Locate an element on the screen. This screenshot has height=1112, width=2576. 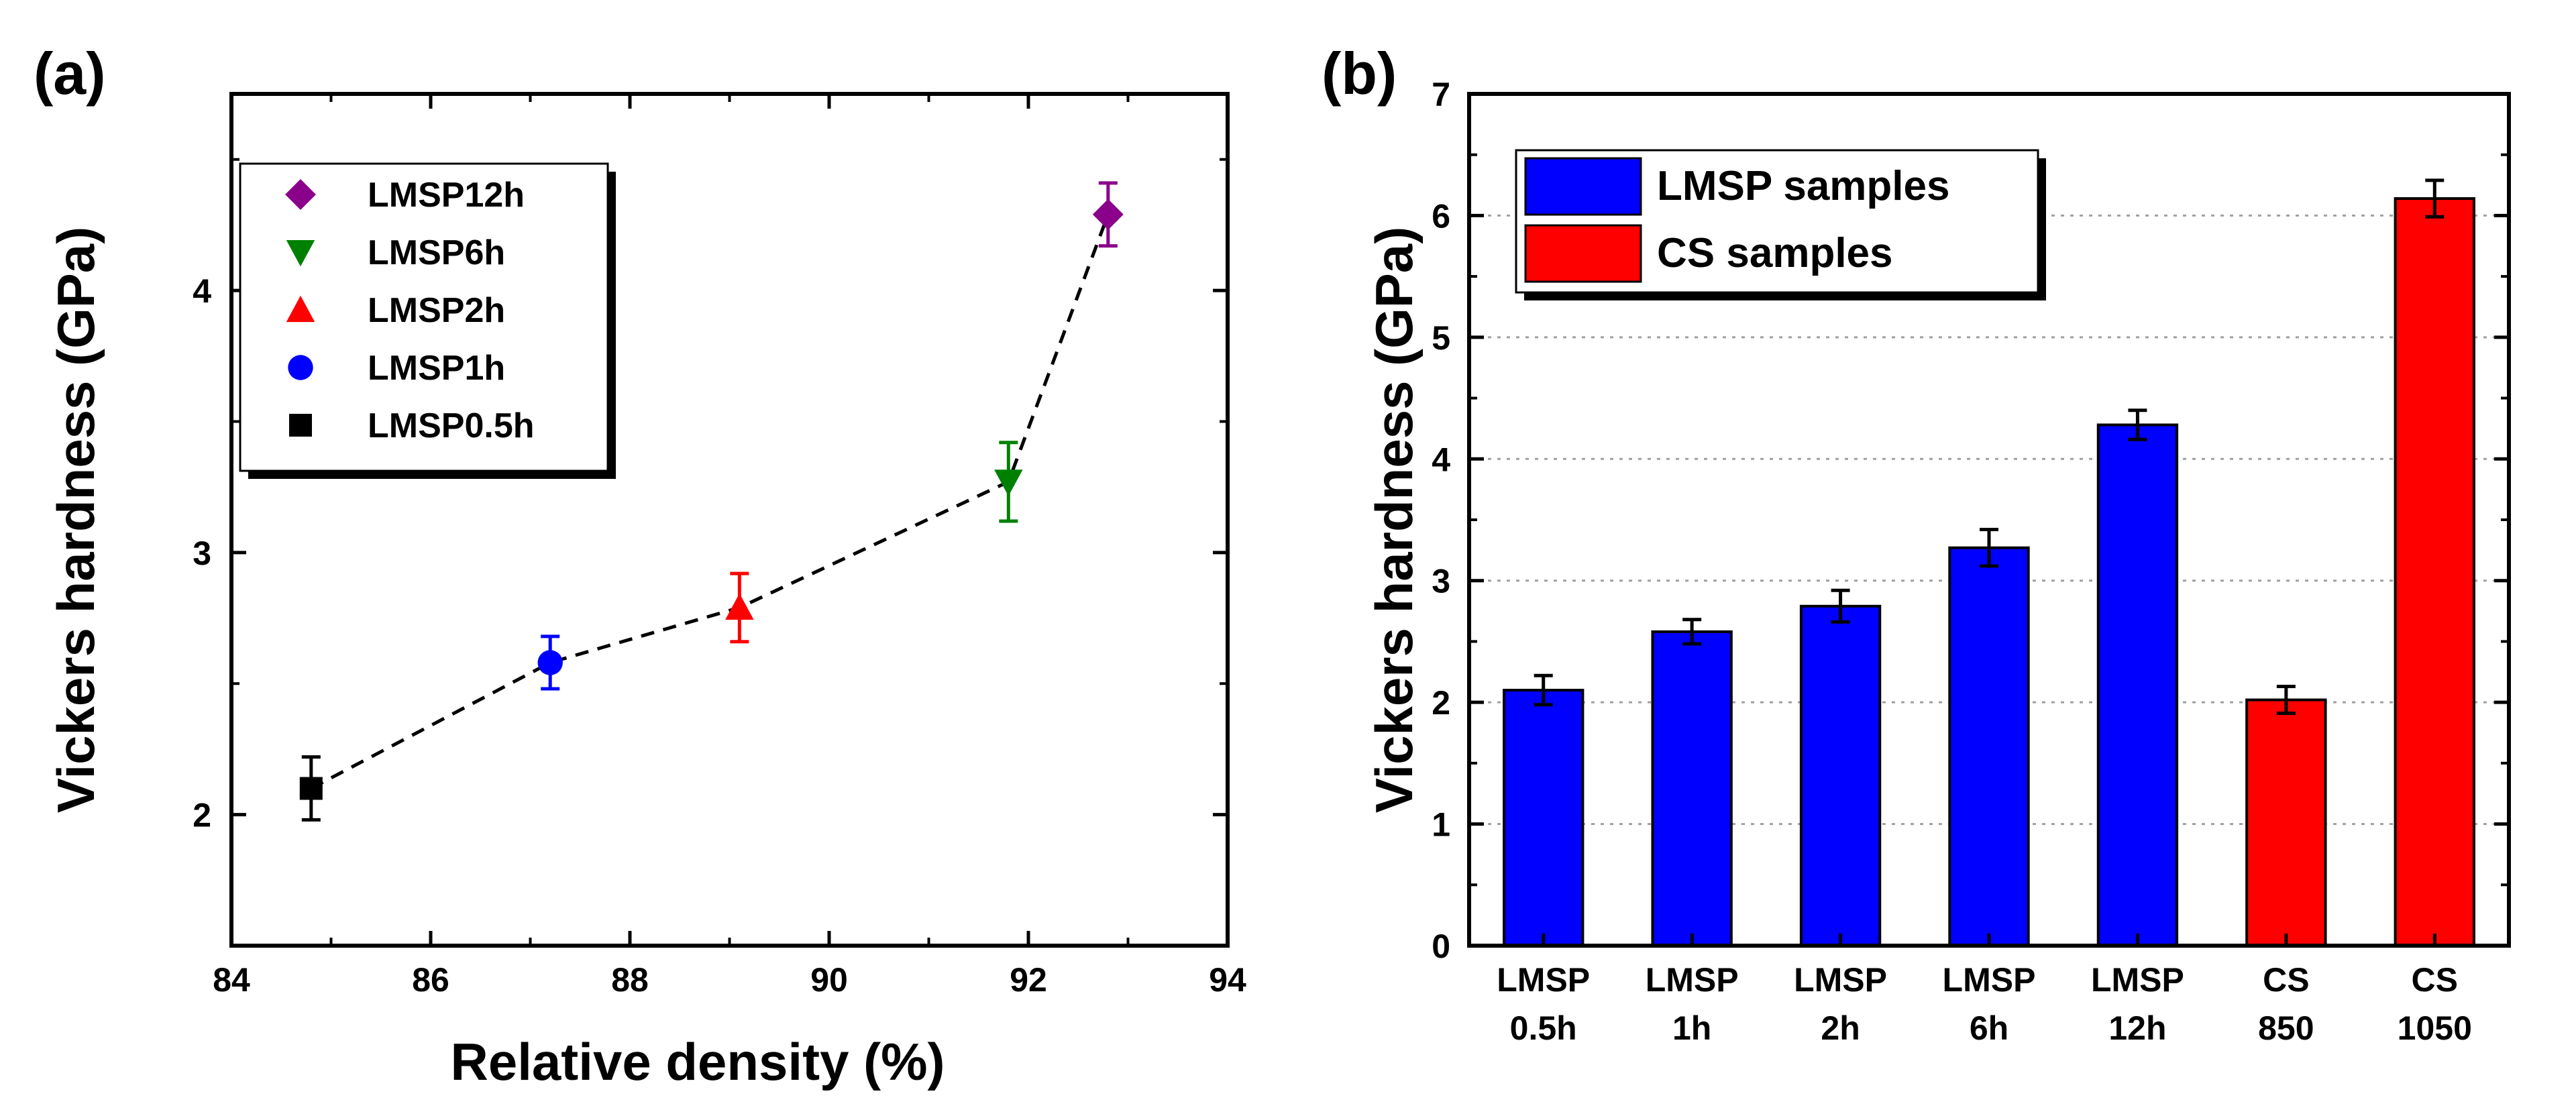
data-point-lmsp2h is located at coordinates (739, 607).